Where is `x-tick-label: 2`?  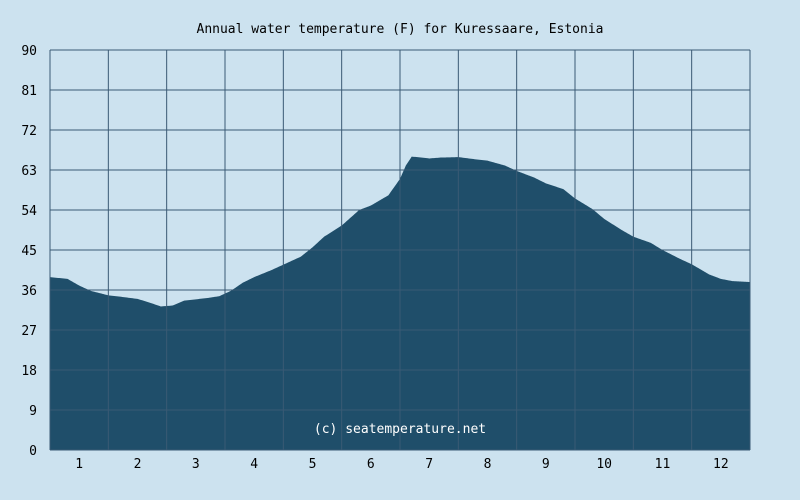
x-tick-label: 2 is located at coordinates (138, 464).